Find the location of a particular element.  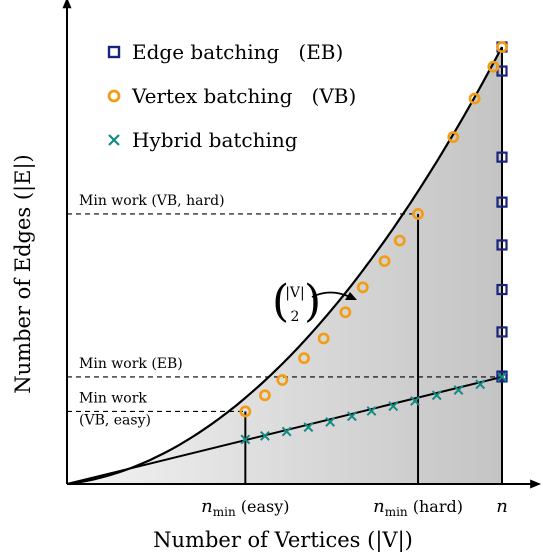

legend-vb-marker is located at coordinates (114, 96).